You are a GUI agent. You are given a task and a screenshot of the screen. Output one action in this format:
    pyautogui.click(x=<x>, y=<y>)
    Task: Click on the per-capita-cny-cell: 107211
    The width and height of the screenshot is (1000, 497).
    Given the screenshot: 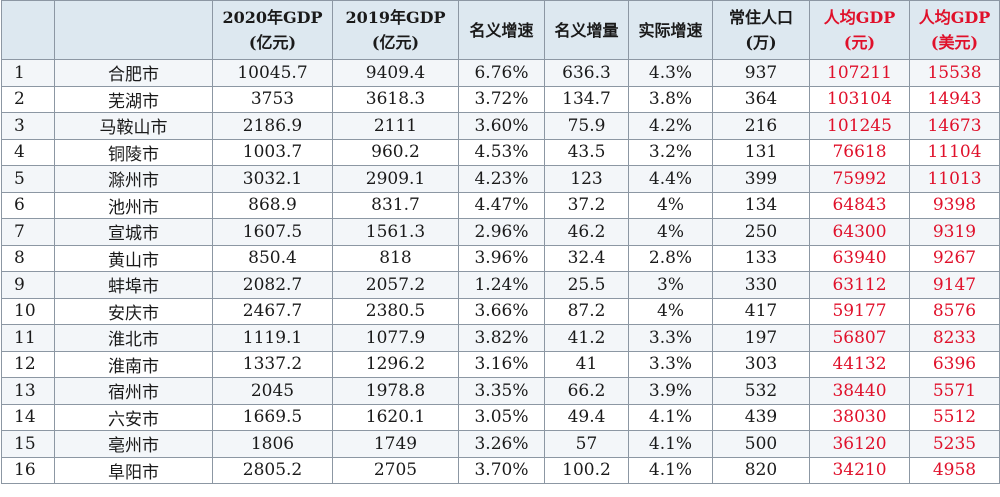 What is the action you would take?
    pyautogui.click(x=859, y=73)
    